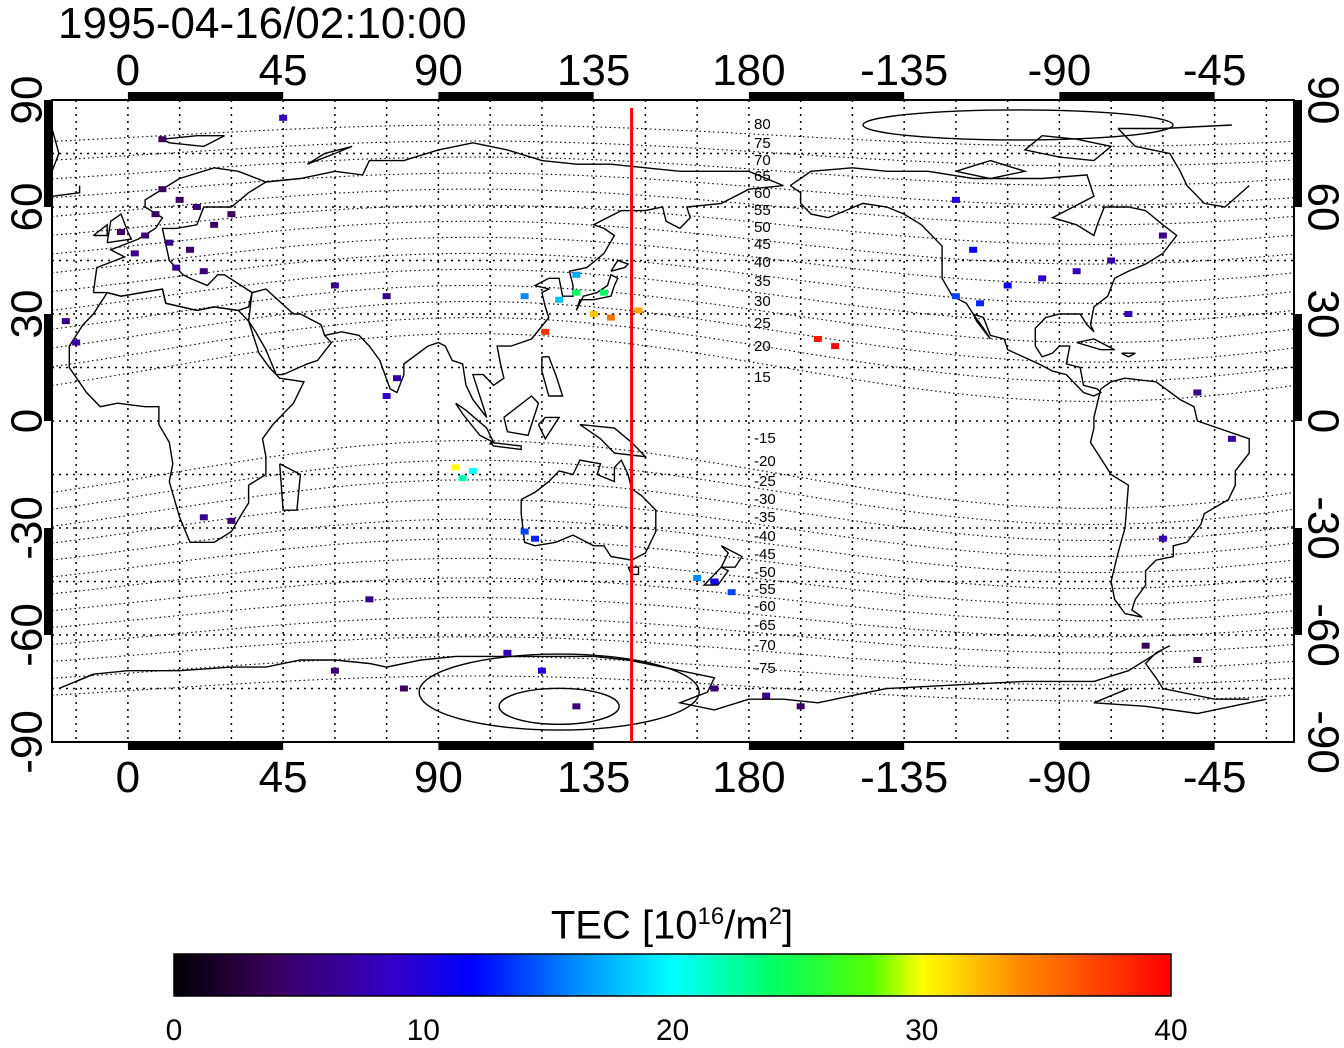  I want to click on lon-tick-label: 0, so click(128, 70).